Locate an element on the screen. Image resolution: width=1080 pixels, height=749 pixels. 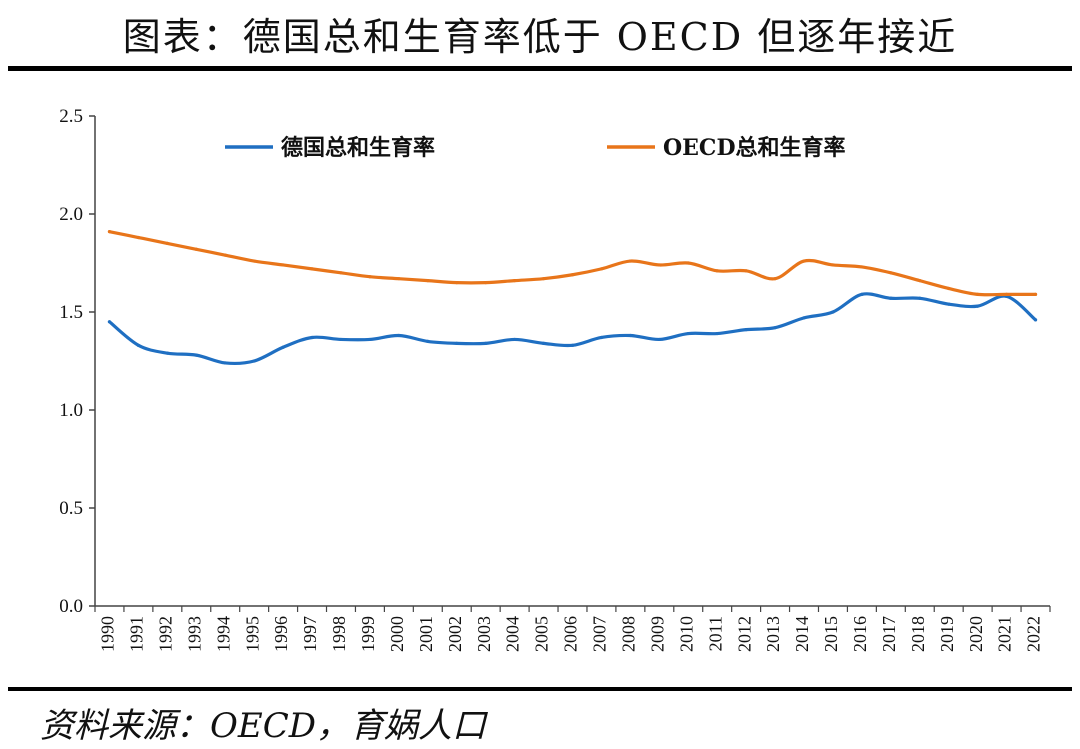
x-tick-label: 1990 is located at coordinates (108, 634).